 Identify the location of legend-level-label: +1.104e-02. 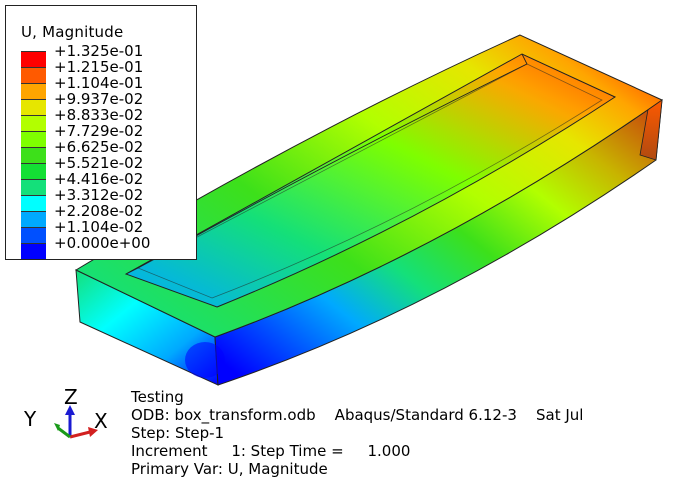
(99, 227).